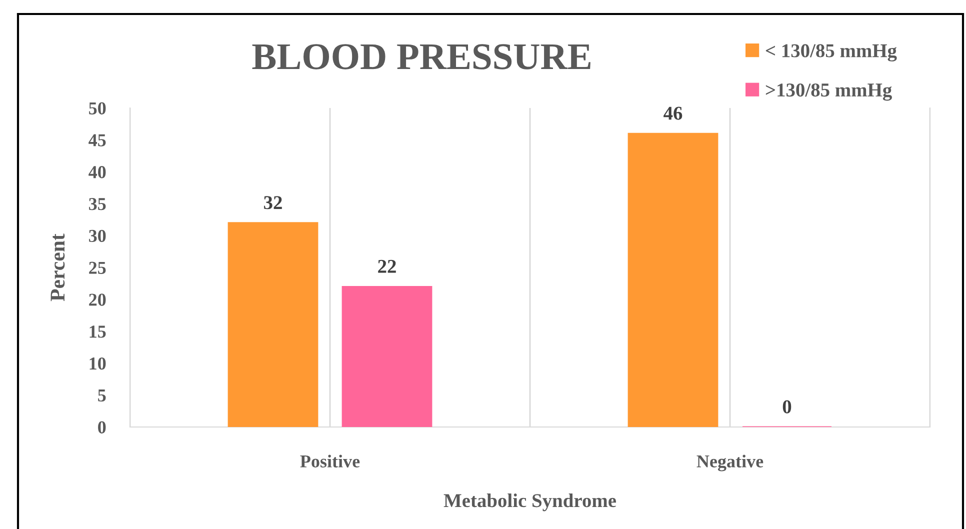 The height and width of the screenshot is (529, 966). I want to click on data-label: 0, so click(787, 407).